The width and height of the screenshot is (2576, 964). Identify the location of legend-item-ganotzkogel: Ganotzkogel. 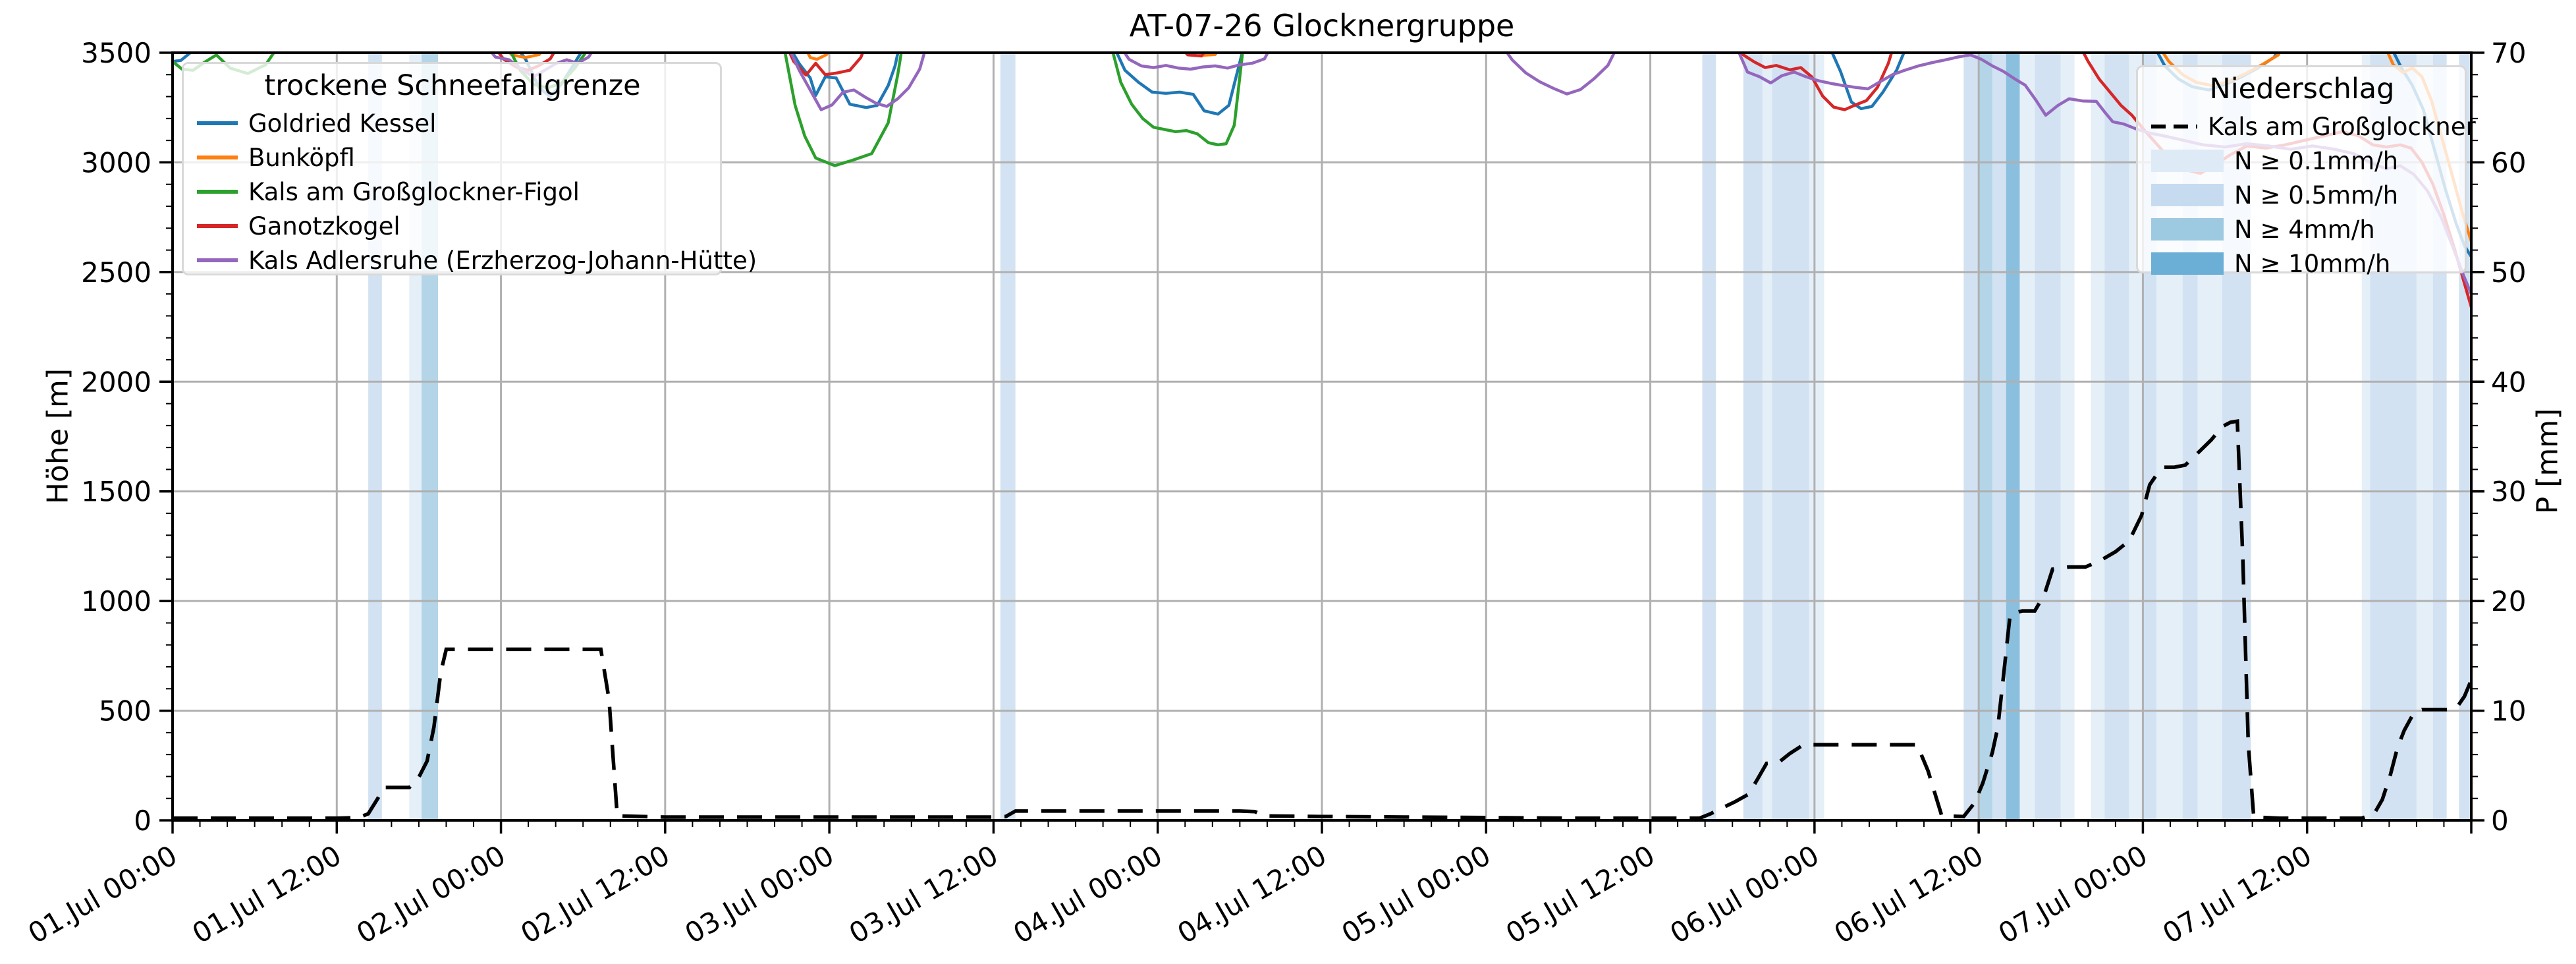
(452, 226).